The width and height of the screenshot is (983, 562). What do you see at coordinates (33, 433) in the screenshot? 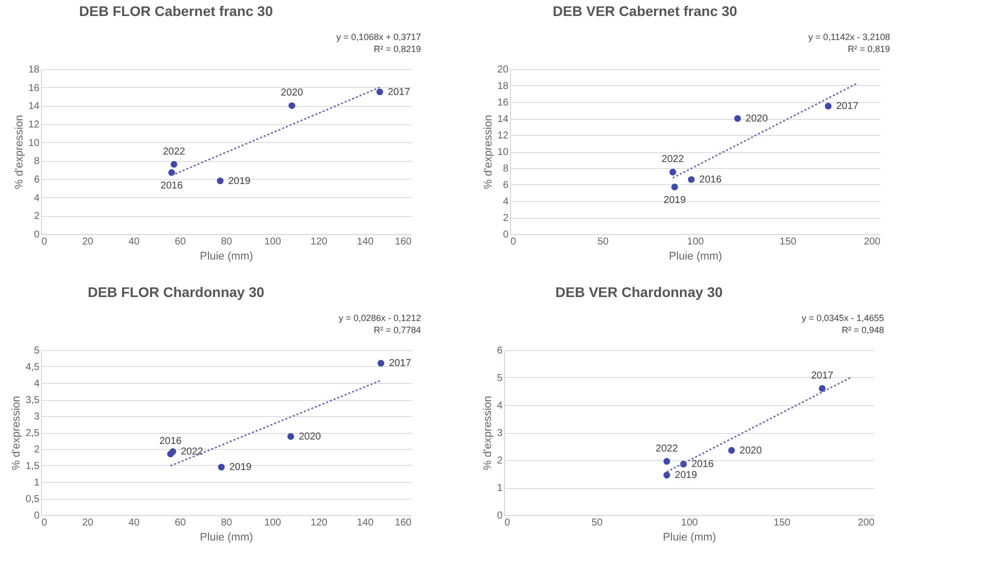
I see `y-tick-label: 2,5` at bounding box center [33, 433].